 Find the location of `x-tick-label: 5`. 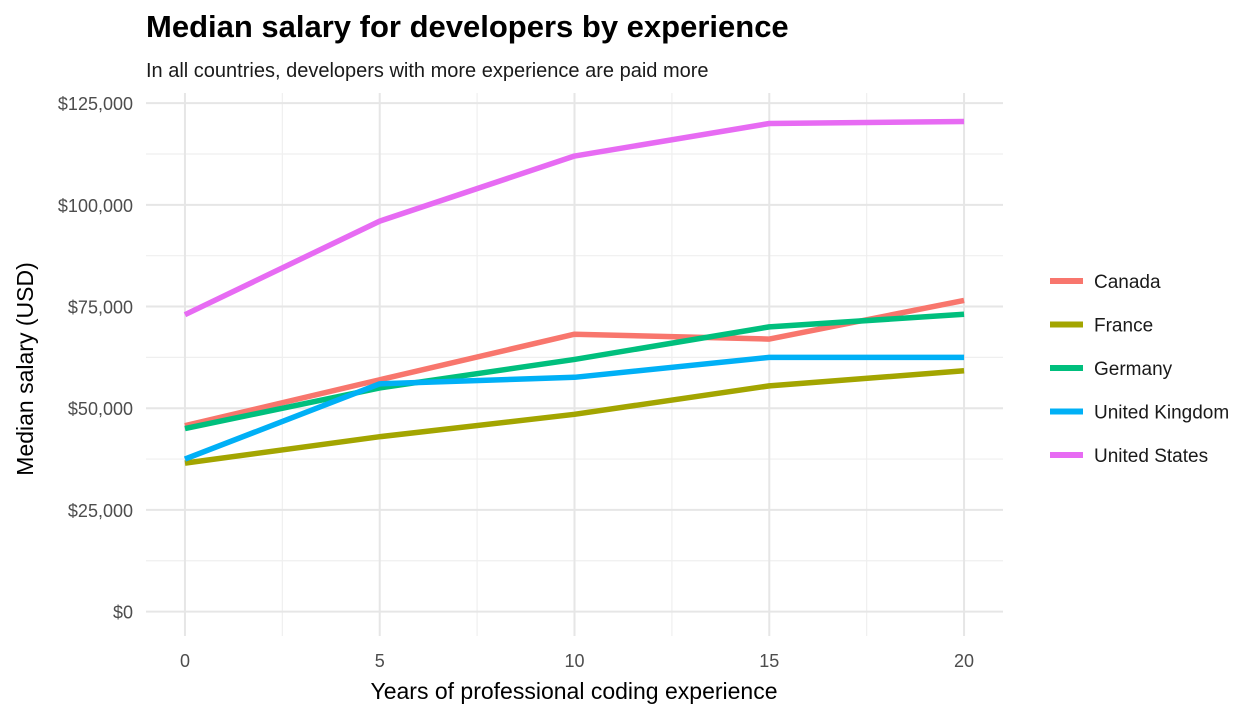

x-tick-label: 5 is located at coordinates (380, 661).